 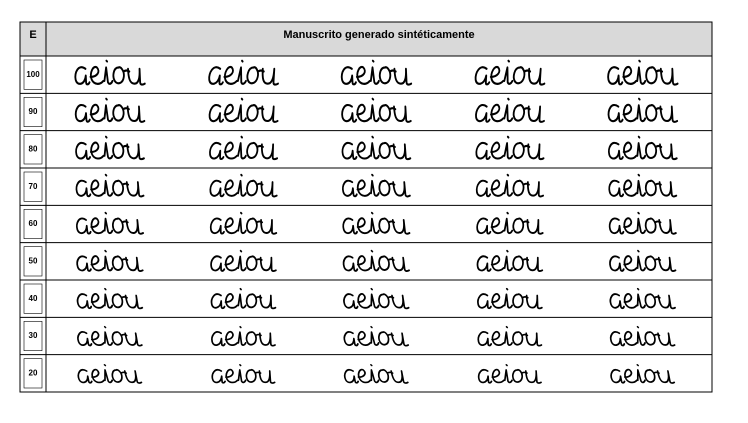 What do you see at coordinates (366, 39) in the screenshot?
I see `header-row` at bounding box center [366, 39].